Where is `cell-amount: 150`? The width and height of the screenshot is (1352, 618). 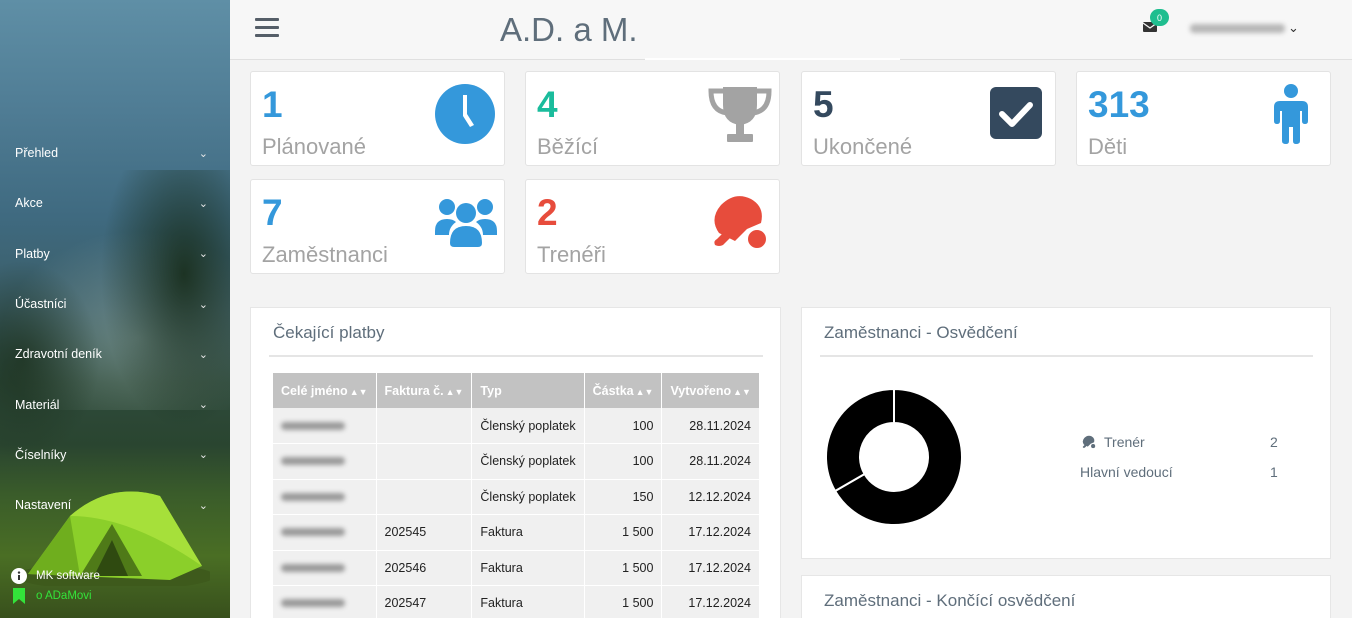 cell-amount: 150 is located at coordinates (623, 497).